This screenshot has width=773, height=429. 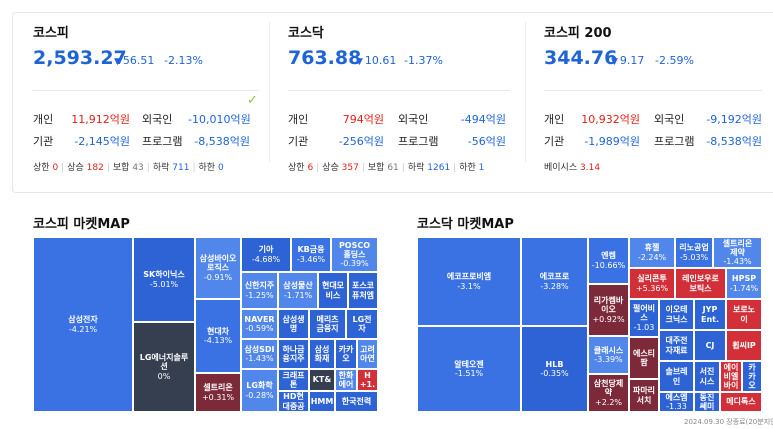 What do you see at coordinates (266, 254) in the screenshot?
I see `kospi-map-tile: 기아 -4.68%` at bounding box center [266, 254].